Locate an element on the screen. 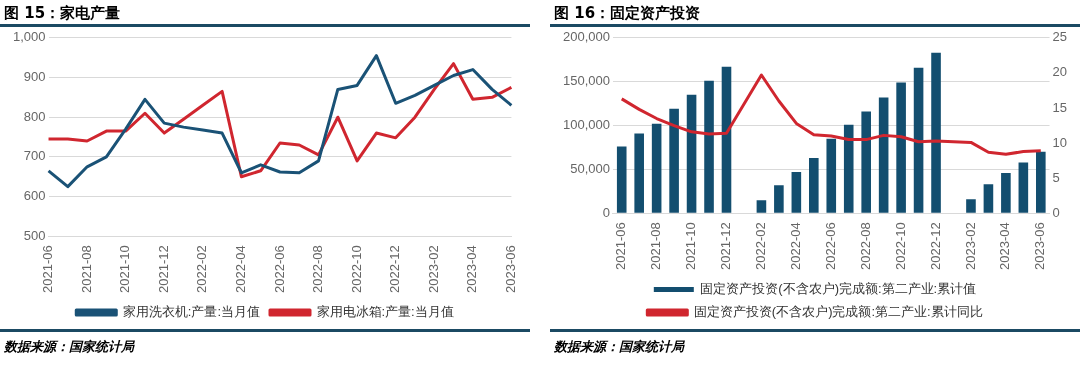 The height and width of the screenshot is (377, 1080). y2-tick-label: 0 is located at coordinates (1056, 212).